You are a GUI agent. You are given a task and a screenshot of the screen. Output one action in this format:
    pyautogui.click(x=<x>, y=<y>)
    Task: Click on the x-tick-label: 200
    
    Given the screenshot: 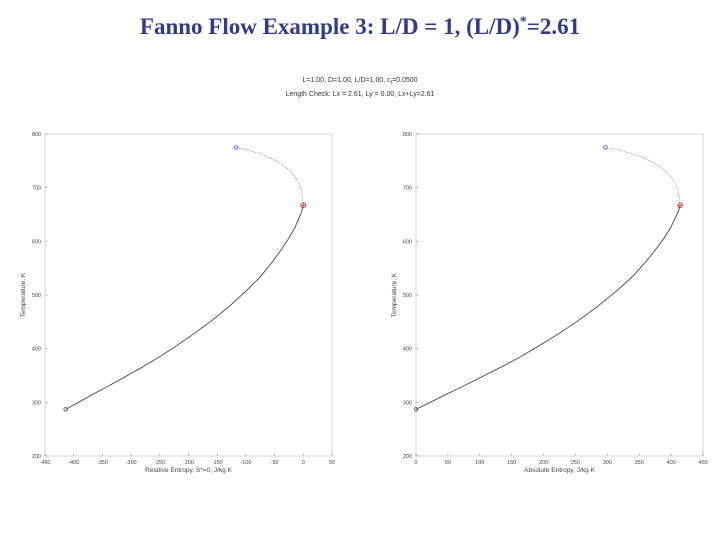 What is the action you would take?
    pyautogui.click(x=543, y=463)
    